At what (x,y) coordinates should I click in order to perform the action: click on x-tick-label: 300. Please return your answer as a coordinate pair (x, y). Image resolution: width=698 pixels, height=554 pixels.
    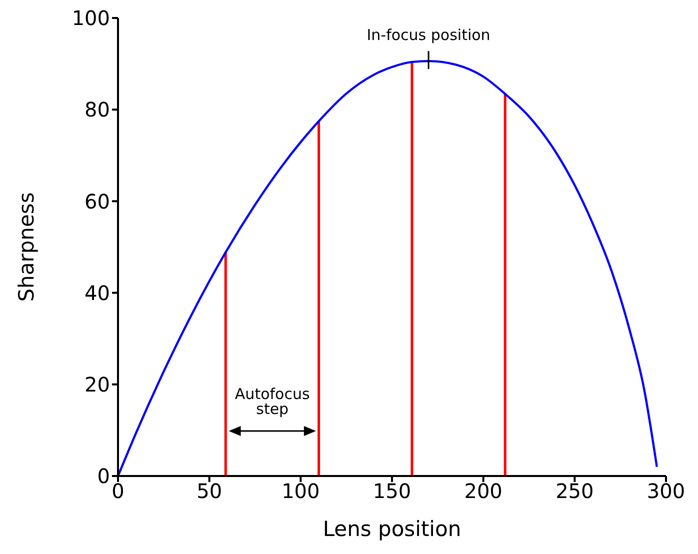
    Looking at the image, I should click on (666, 491).